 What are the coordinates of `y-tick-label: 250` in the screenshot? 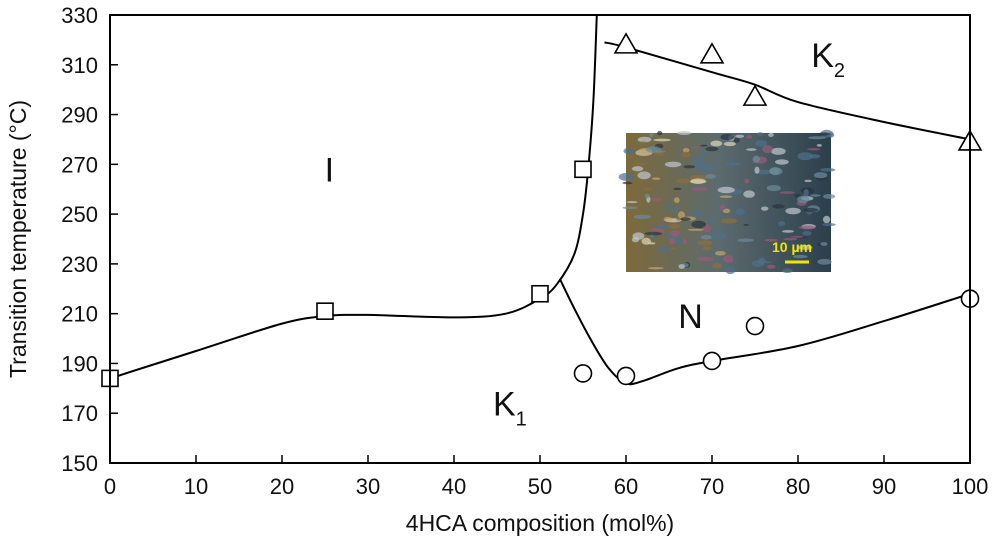 It's located at (79, 214).